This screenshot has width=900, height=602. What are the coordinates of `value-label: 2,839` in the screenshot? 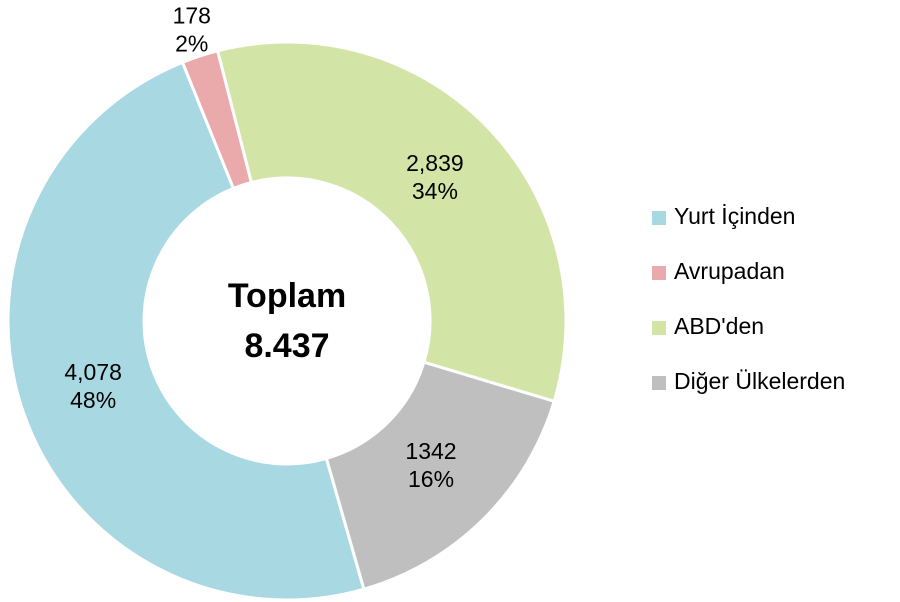 It's located at (435, 163).